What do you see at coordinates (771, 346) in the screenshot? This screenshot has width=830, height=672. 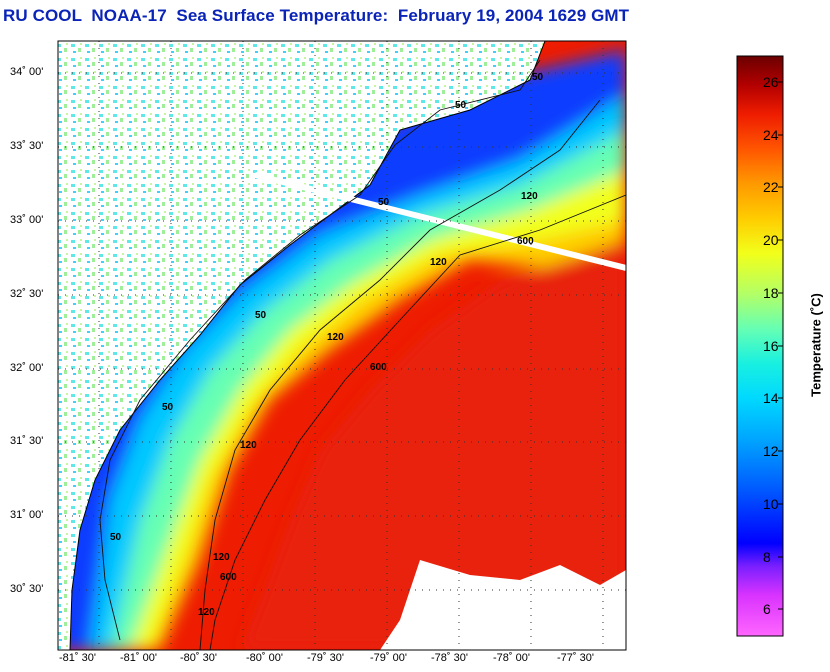 I see `colorbar-tick-label: 16` at bounding box center [771, 346].